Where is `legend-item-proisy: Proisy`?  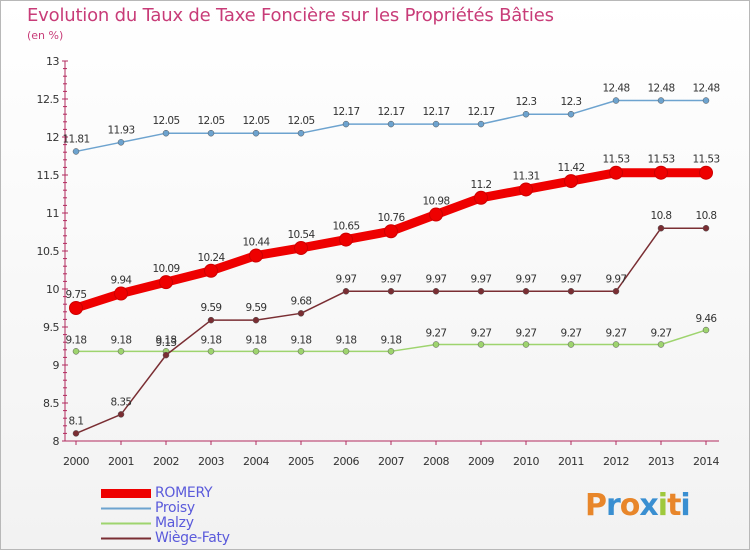 legend-item-proisy: Proisy is located at coordinates (165, 508).